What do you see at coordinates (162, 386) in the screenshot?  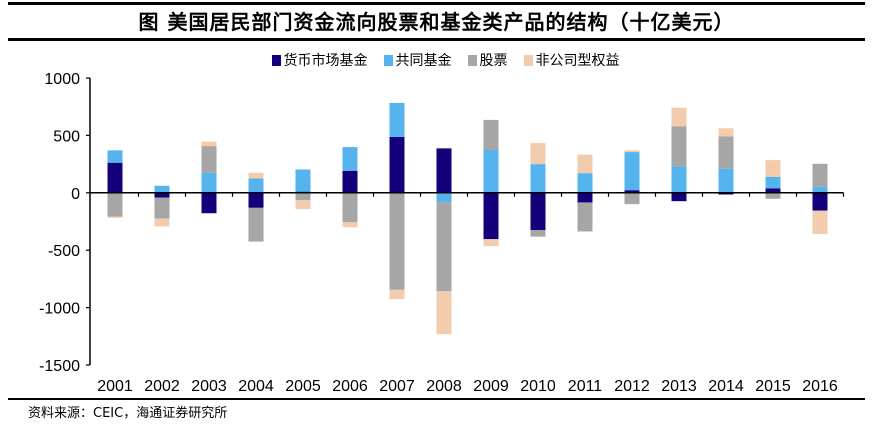 I see `x-tick-label: 2002` at bounding box center [162, 386].